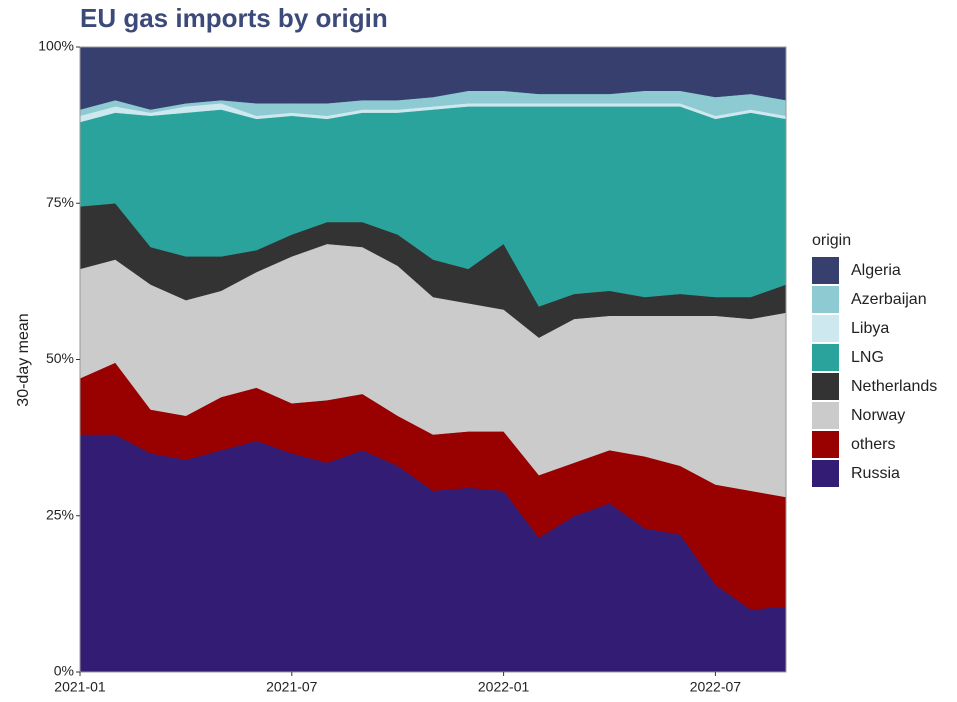 The image size is (957, 702). What do you see at coordinates (894, 386) in the screenshot?
I see `legend-label: Netherlands` at bounding box center [894, 386].